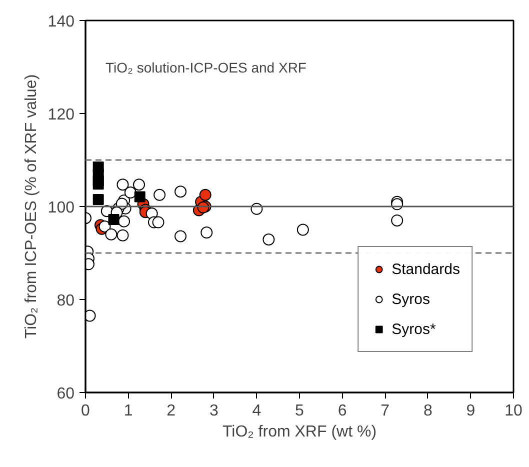  I want to click on x-tick-label: 3, so click(213, 411).